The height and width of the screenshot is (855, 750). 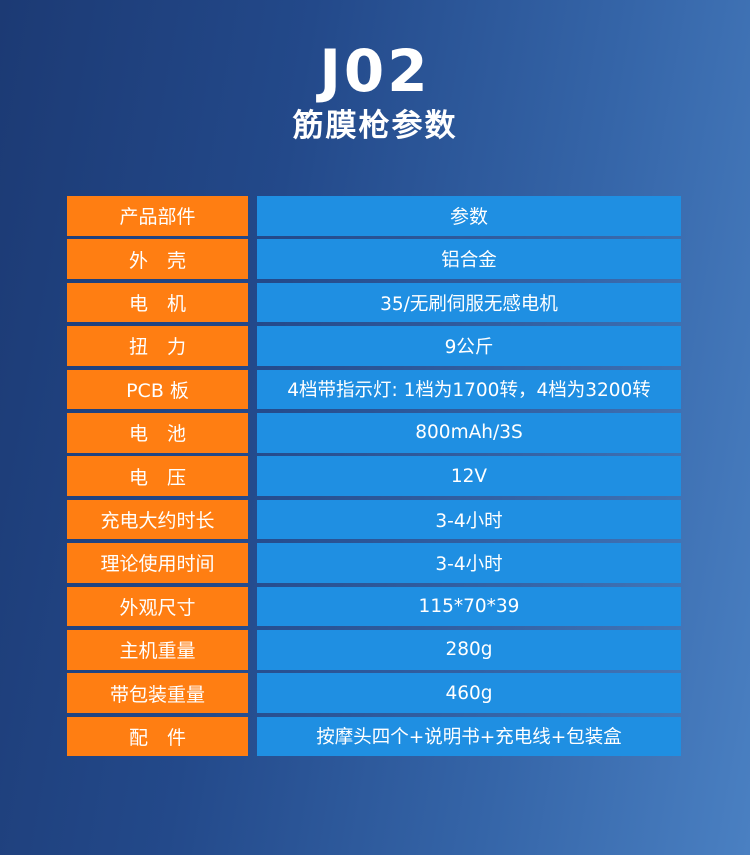 I want to click on row-value-voltage: 12V, so click(x=469, y=476).